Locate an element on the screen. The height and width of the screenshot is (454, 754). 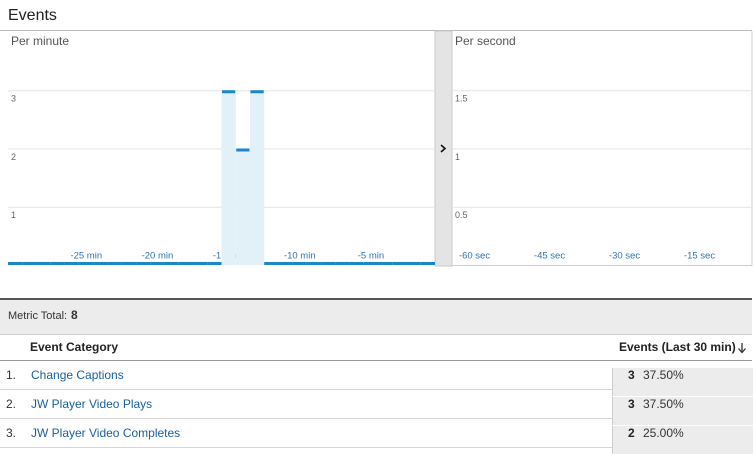
table-row: 3. JW Player Video Completes 2 25.00% is located at coordinates (376, 436).